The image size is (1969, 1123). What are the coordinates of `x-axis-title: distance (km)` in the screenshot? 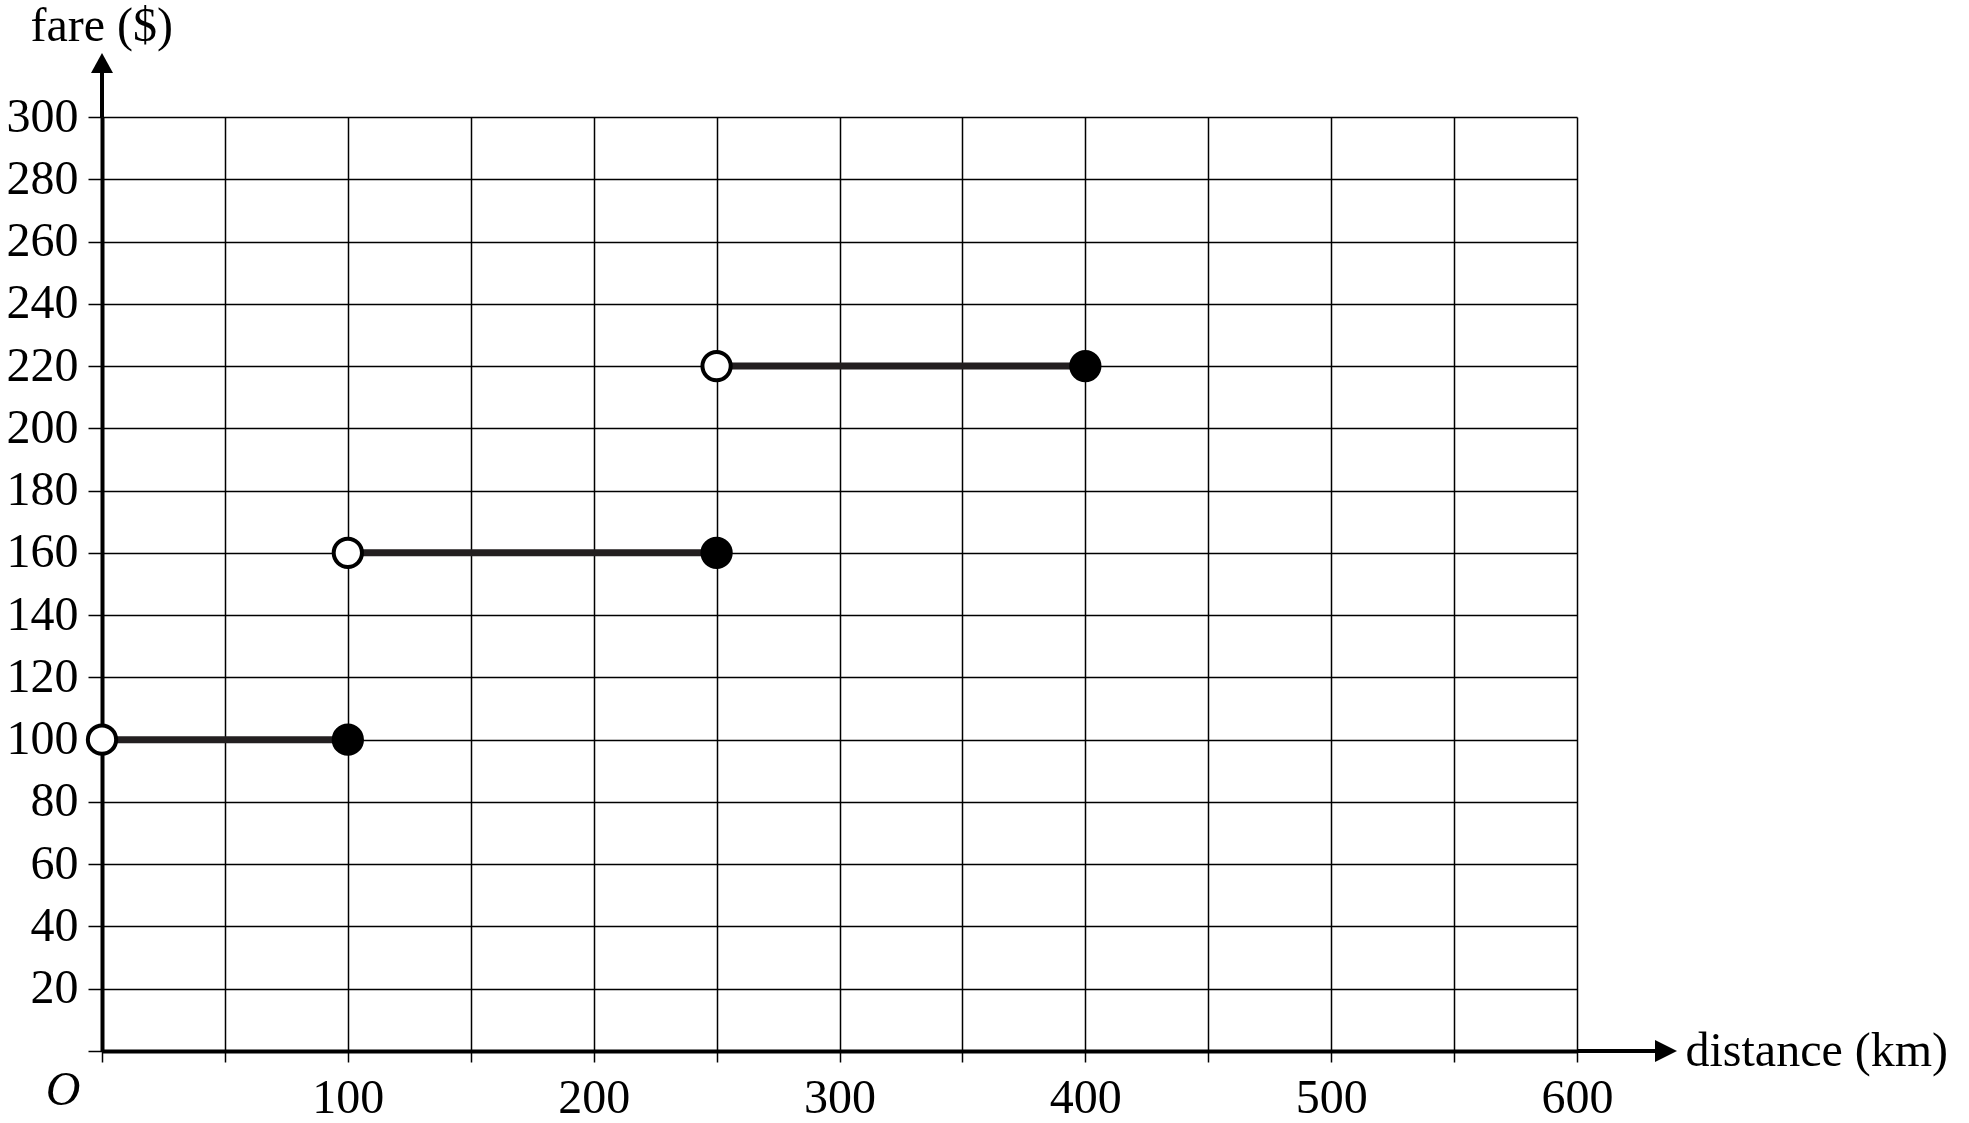 It's located at (1817, 1049).